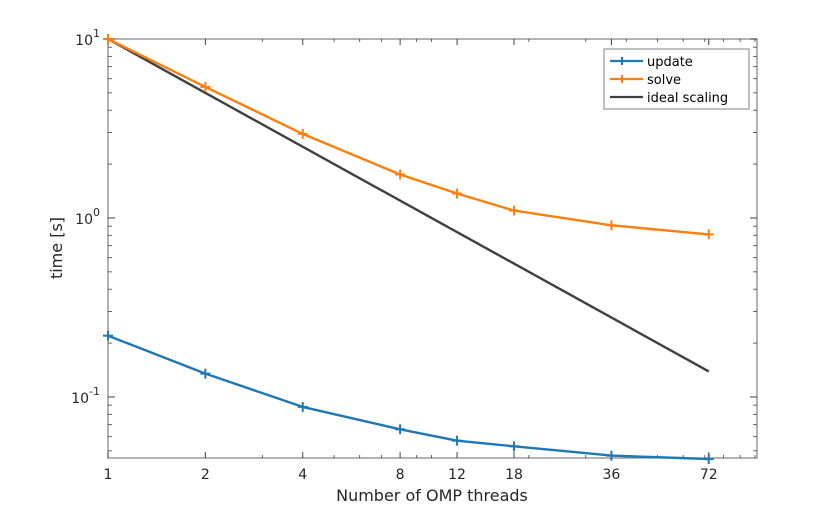 The height and width of the screenshot is (515, 837). What do you see at coordinates (87, 217) in the screenshot?
I see `y-tick-label: 10⁰` at bounding box center [87, 217].